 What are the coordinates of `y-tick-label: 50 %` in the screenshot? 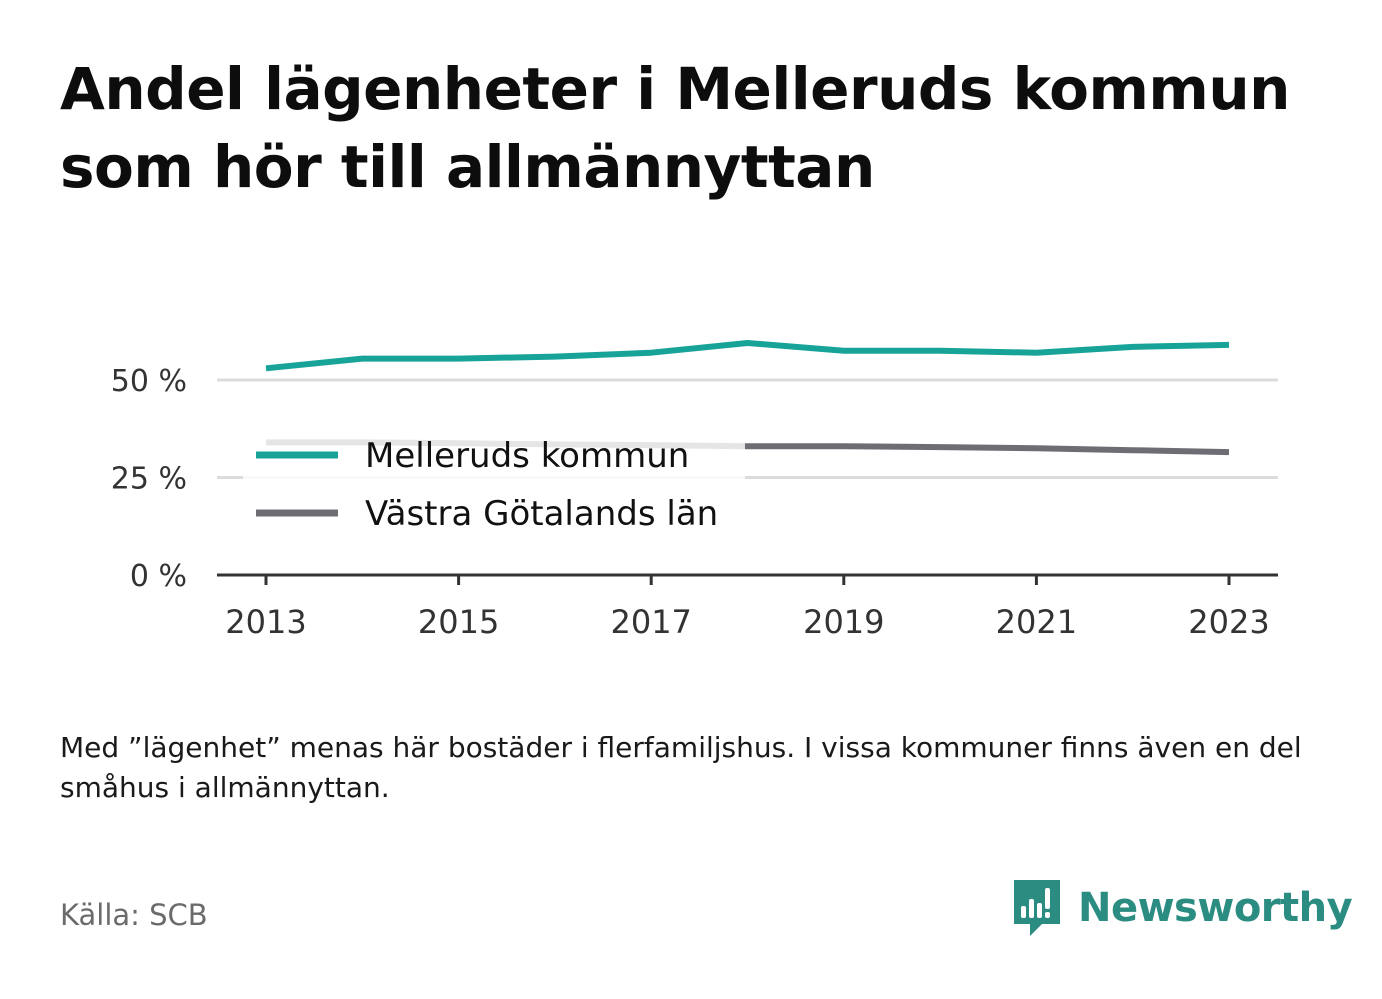 It's located at (149, 381).